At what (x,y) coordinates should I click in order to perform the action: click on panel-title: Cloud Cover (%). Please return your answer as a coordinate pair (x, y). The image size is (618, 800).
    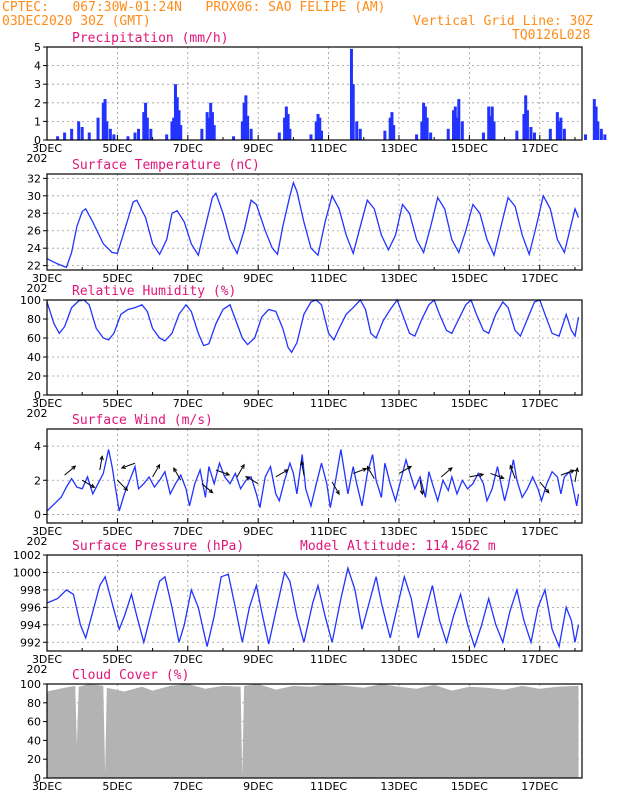
    Looking at the image, I should click on (130, 675).